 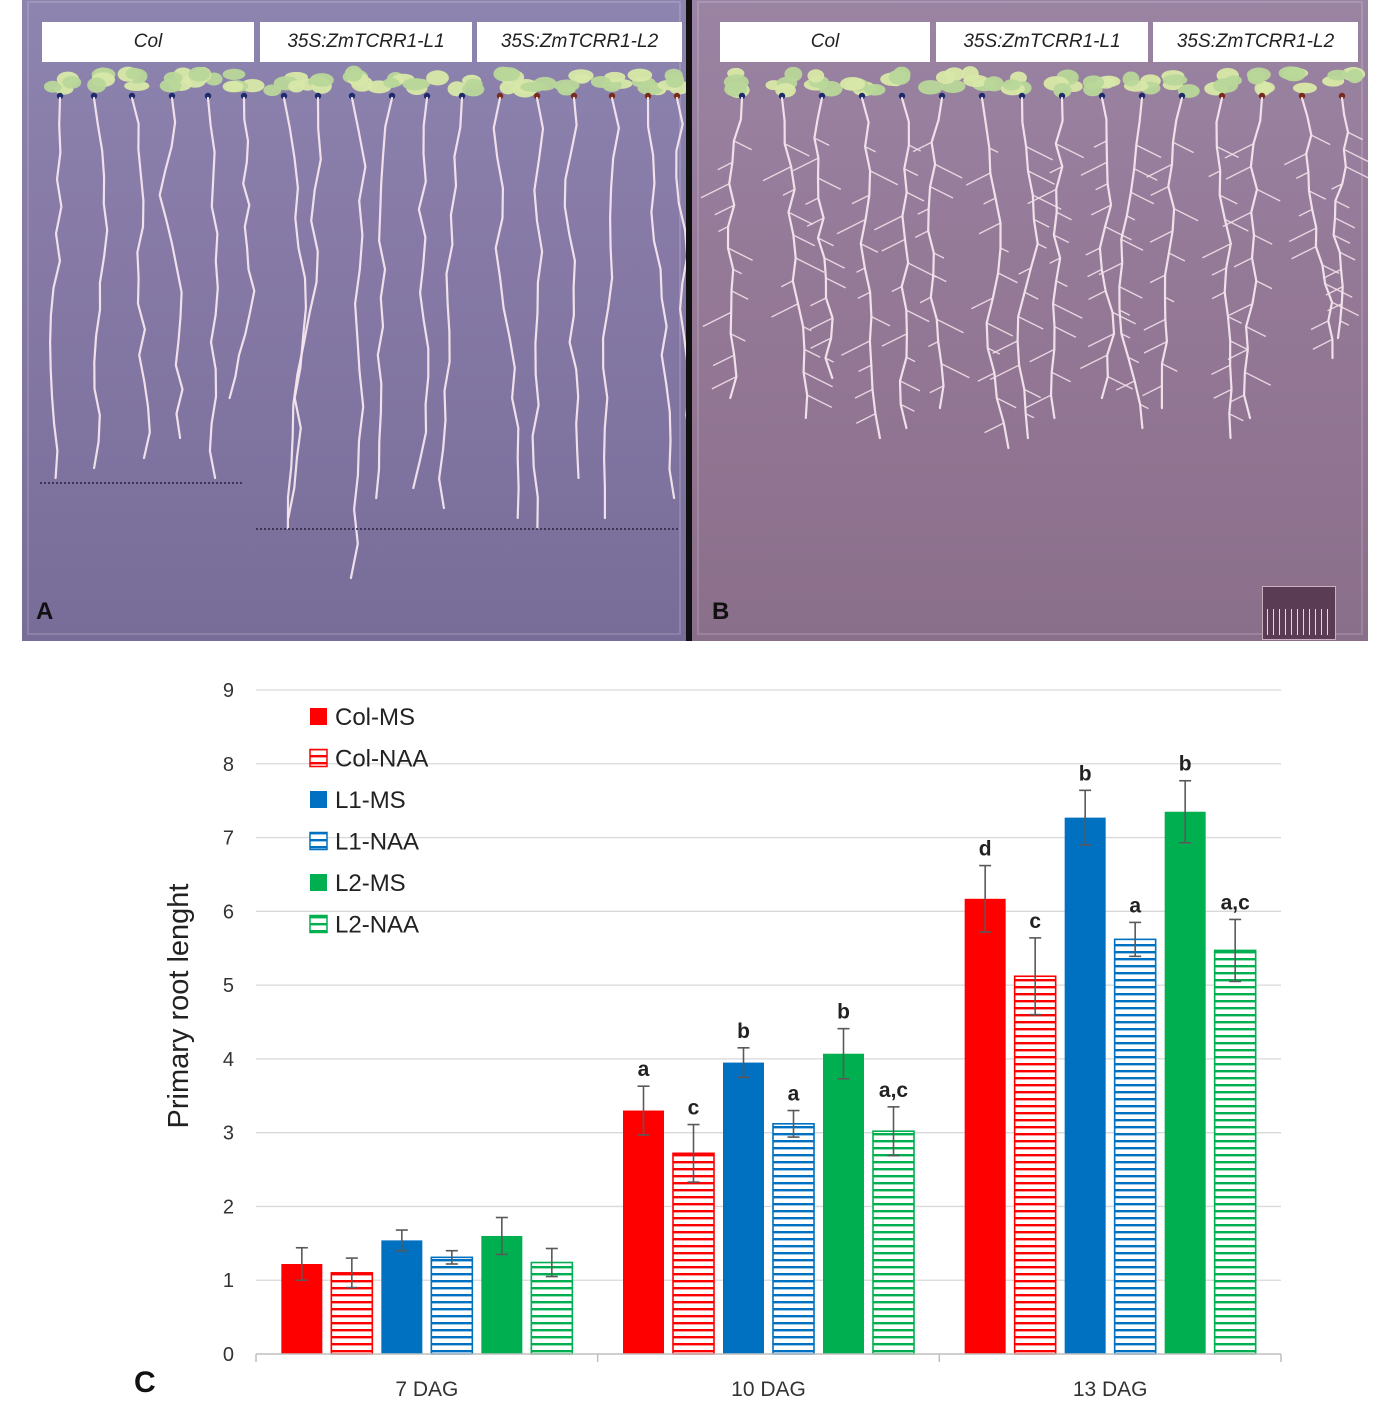 What do you see at coordinates (375, 717) in the screenshot?
I see `legend-label: Col-MS` at bounding box center [375, 717].